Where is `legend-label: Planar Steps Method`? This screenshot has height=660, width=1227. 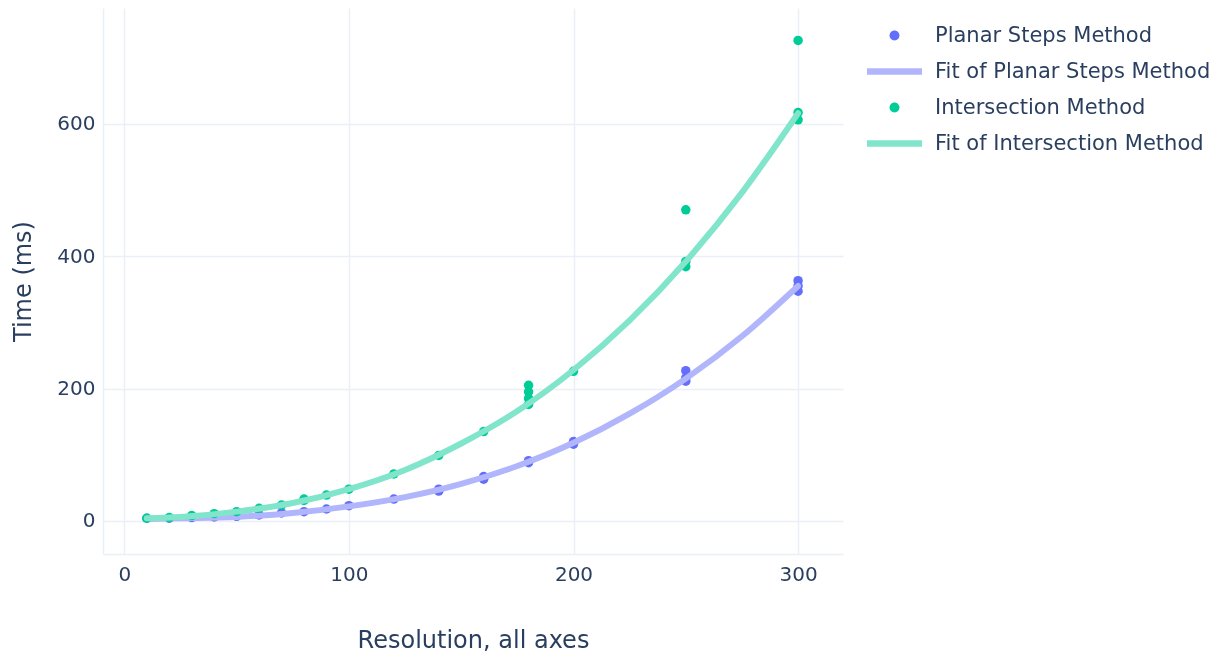
legend-label: Planar Steps Method is located at coordinates (1044, 34).